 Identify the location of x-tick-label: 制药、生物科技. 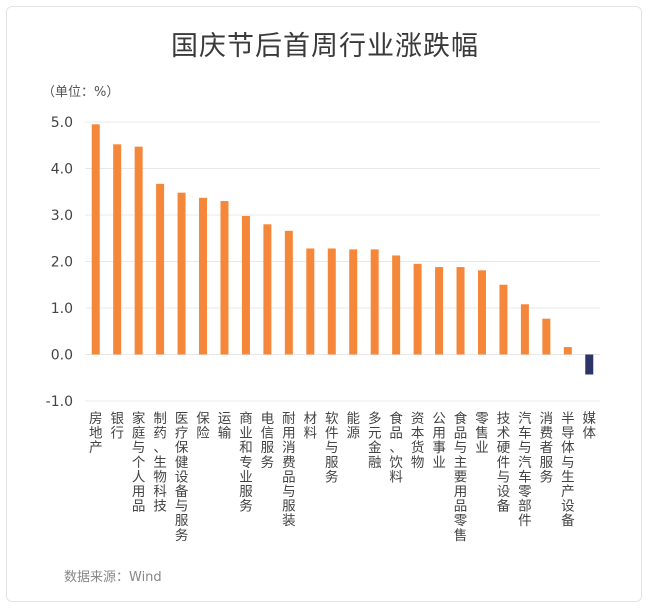
(160, 463).